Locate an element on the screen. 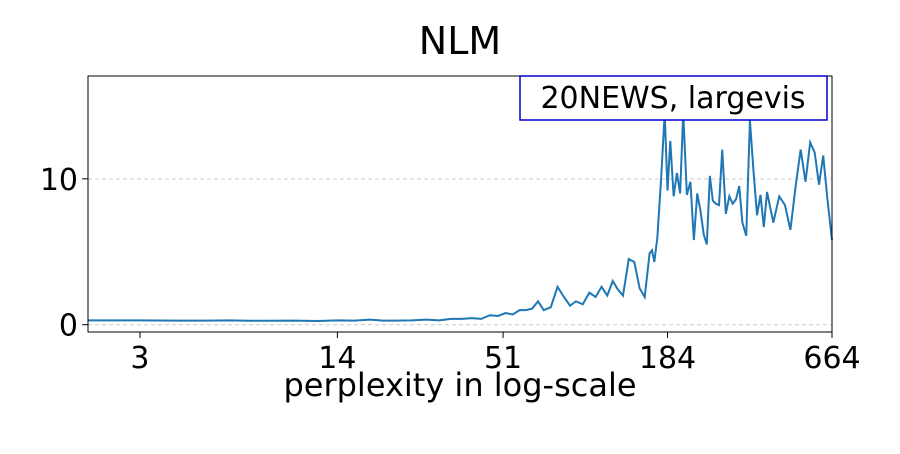 Image resolution: width=900 pixels, height=454 pixels. y-tick-label: 0 is located at coordinates (68, 326).